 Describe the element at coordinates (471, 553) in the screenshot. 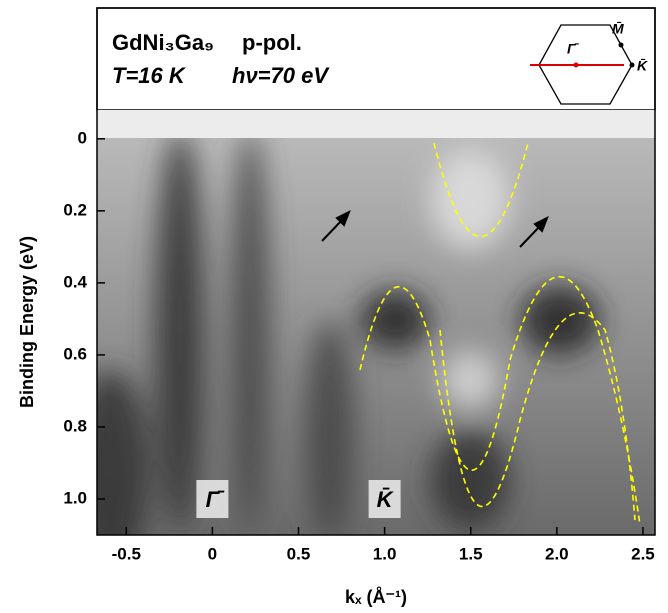

I see `x-tick-label: 1.5` at that location.